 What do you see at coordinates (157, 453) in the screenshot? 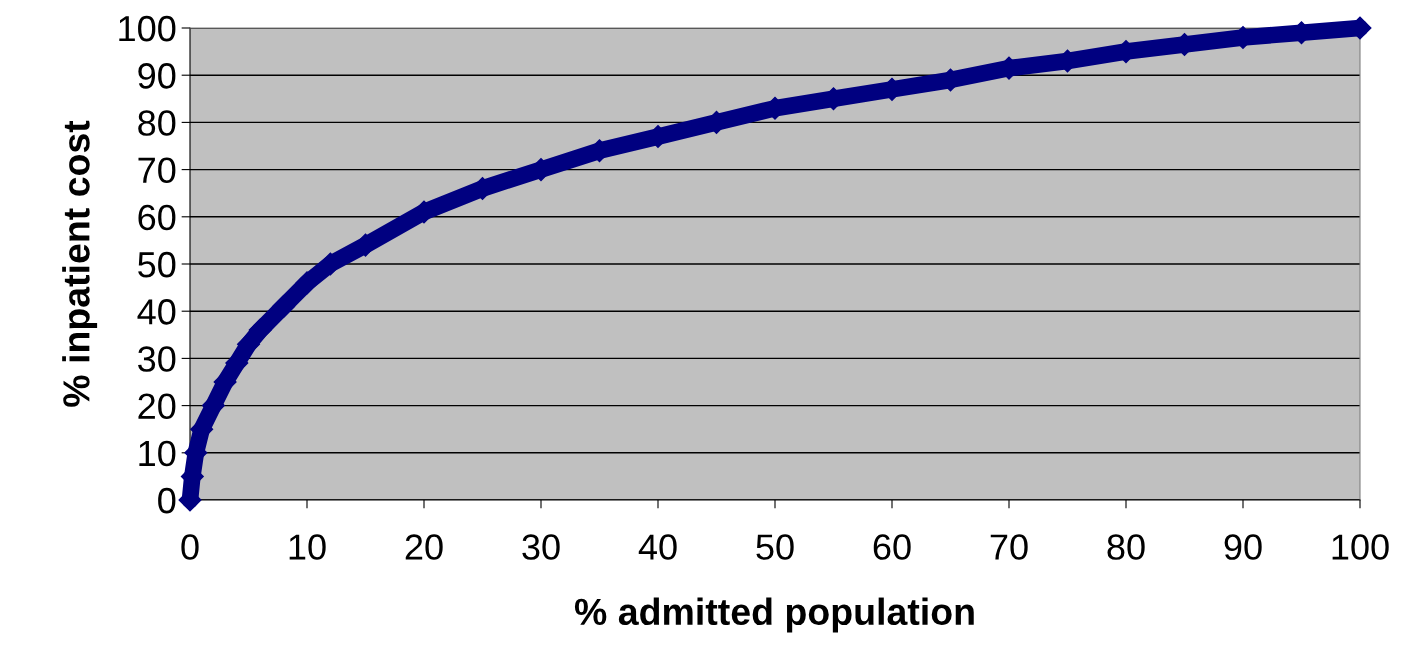
I see `y-tick-label: 10` at bounding box center [157, 453].